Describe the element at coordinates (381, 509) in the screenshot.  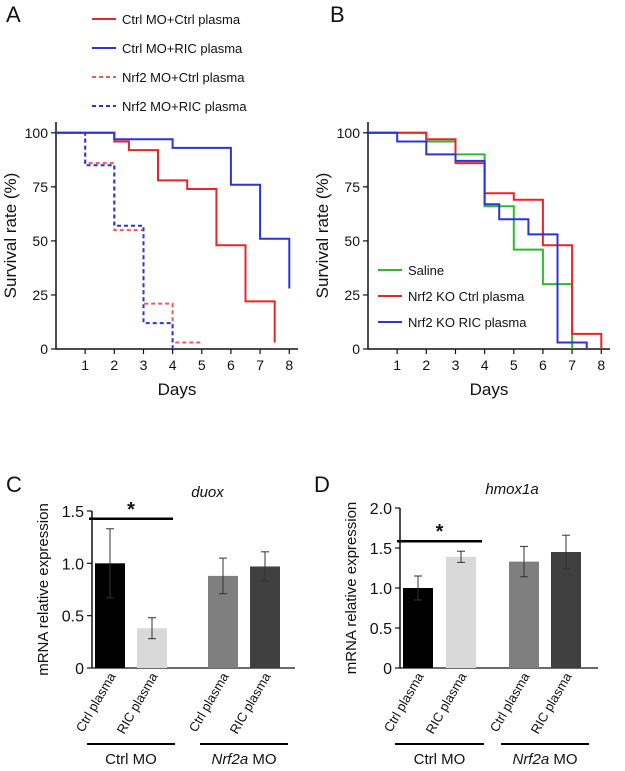
I see `y-tick-label: 2.0` at that location.